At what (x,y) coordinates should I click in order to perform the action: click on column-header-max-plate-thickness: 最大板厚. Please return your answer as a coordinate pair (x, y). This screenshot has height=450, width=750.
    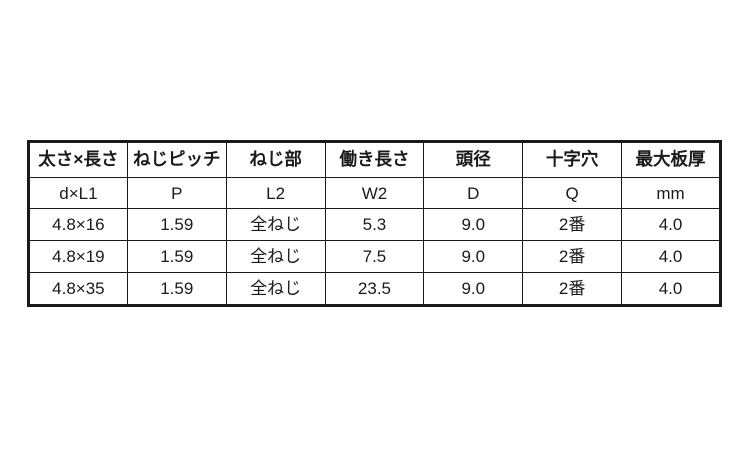
    Looking at the image, I should click on (671, 159).